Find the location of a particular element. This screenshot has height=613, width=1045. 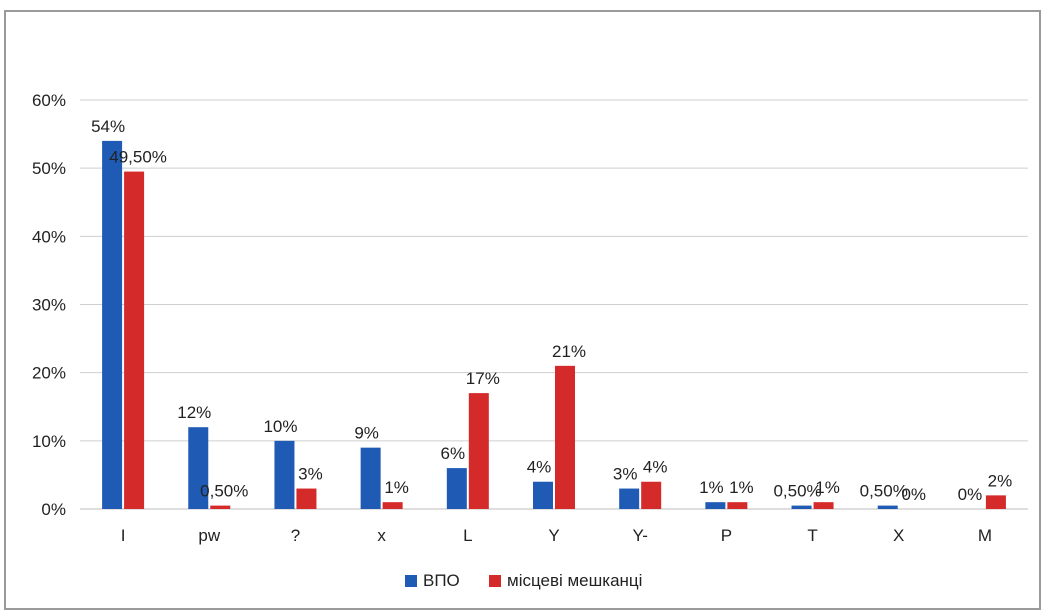

data-label: 17% is located at coordinates (483, 378).